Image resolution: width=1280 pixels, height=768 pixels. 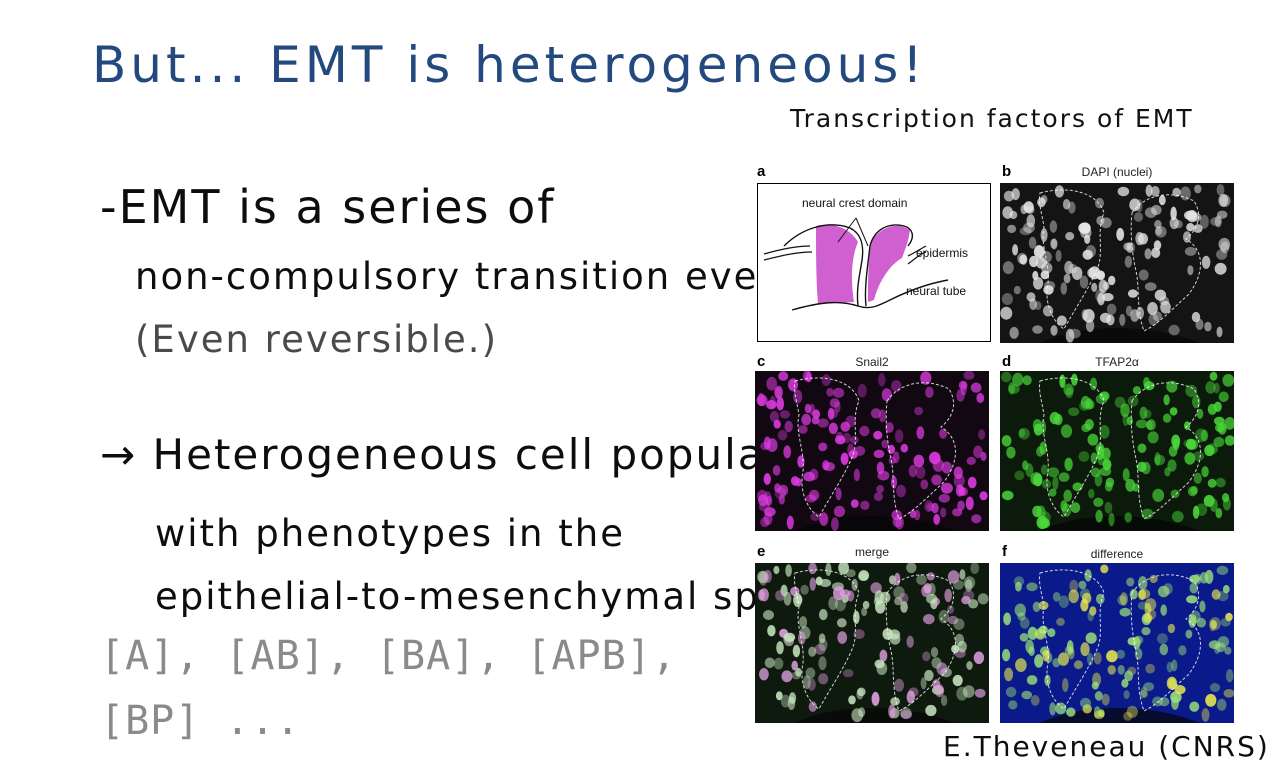 What do you see at coordinates (992, 118) in the screenshot?
I see `figure-heading: Transcription factors of EMT` at bounding box center [992, 118].